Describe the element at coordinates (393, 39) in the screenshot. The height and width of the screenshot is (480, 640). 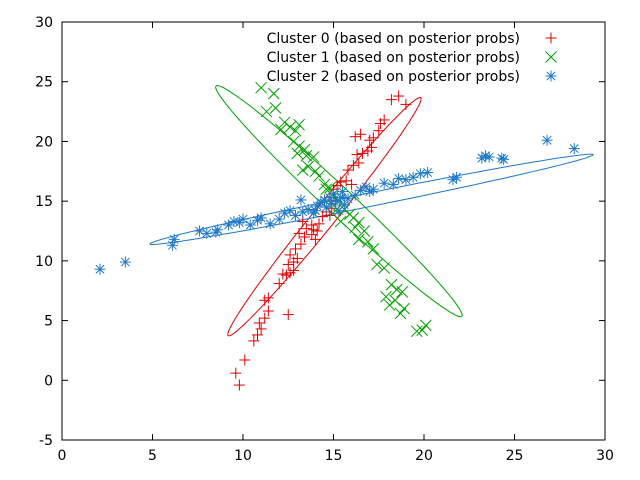
I see `legend-label: Cluster 0 (based on posterior probs)` at that location.